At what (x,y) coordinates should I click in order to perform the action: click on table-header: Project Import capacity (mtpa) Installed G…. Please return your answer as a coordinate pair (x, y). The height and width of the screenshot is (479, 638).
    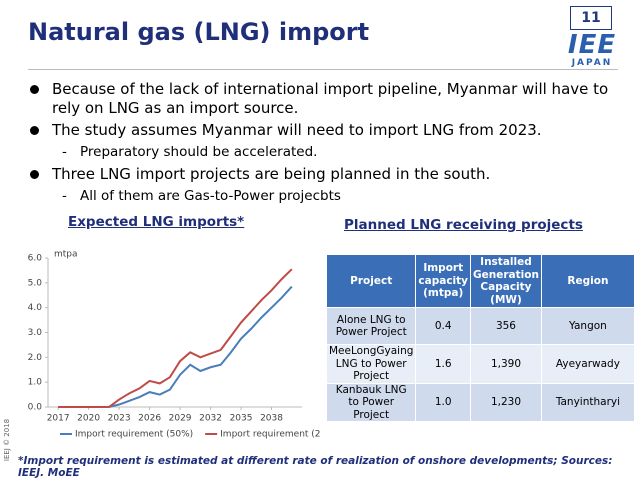
    Looking at the image, I should click on (480, 281).